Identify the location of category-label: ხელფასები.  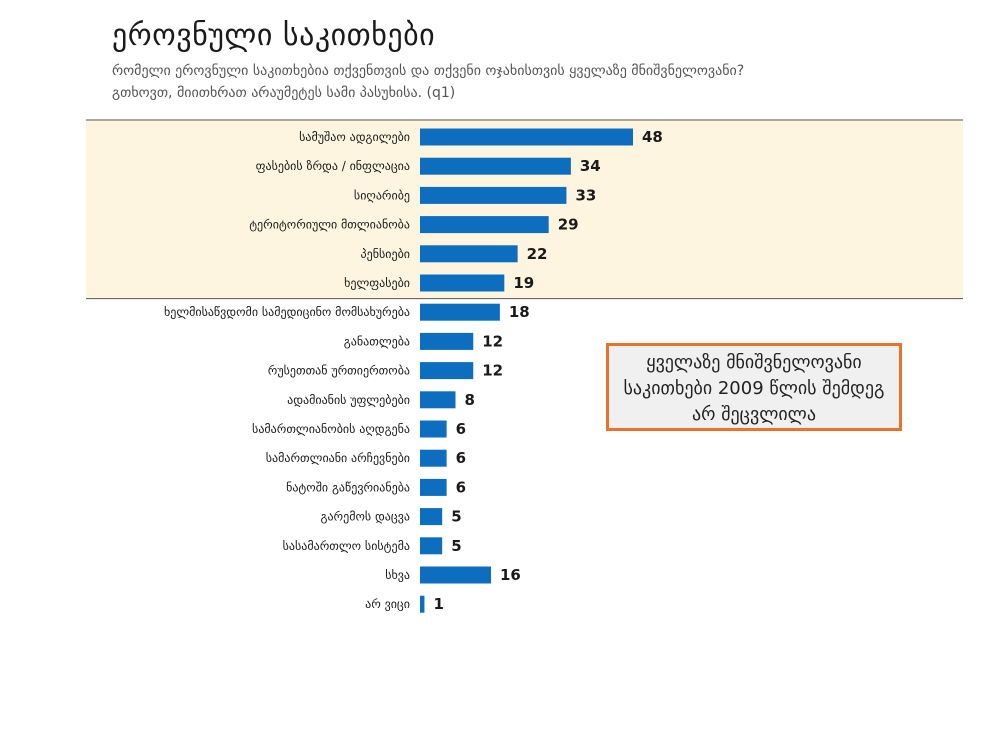
(377, 283).